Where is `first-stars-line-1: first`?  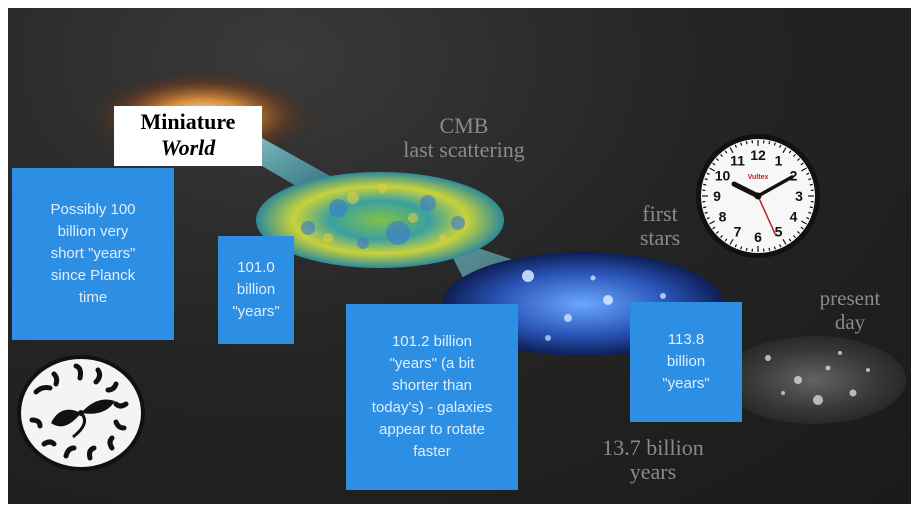
first-stars-line-1: first is located at coordinates (660, 213).